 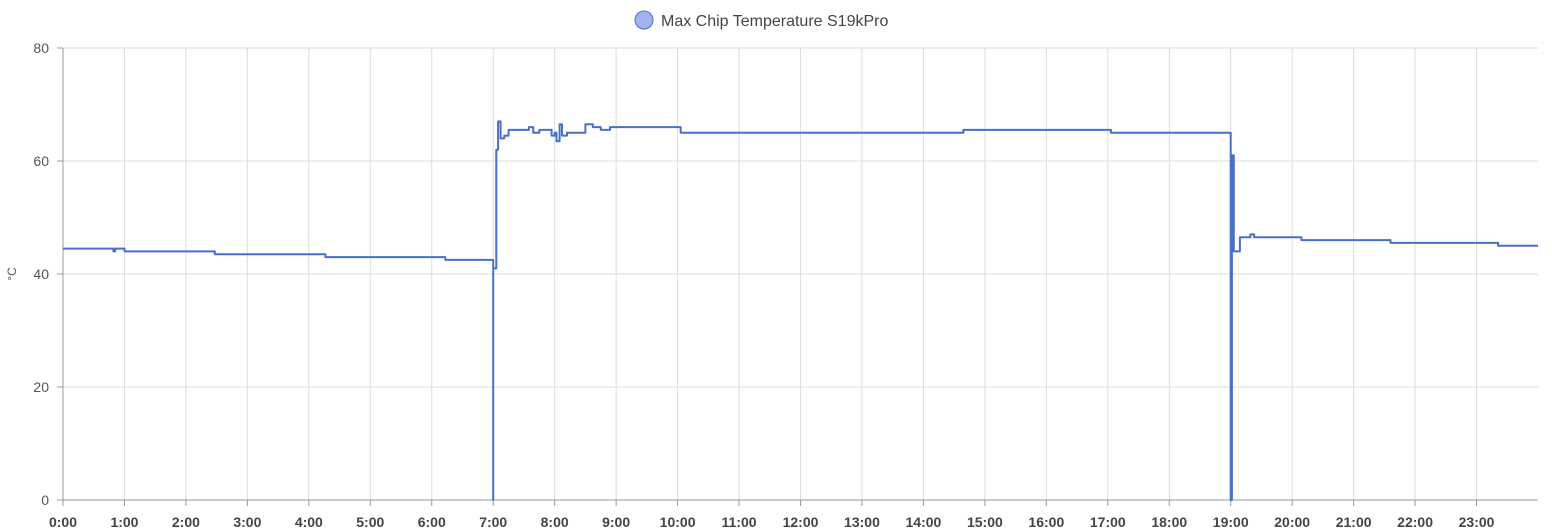 What do you see at coordinates (678, 522) in the screenshot?
I see `x-tick-label: 10:00` at bounding box center [678, 522].